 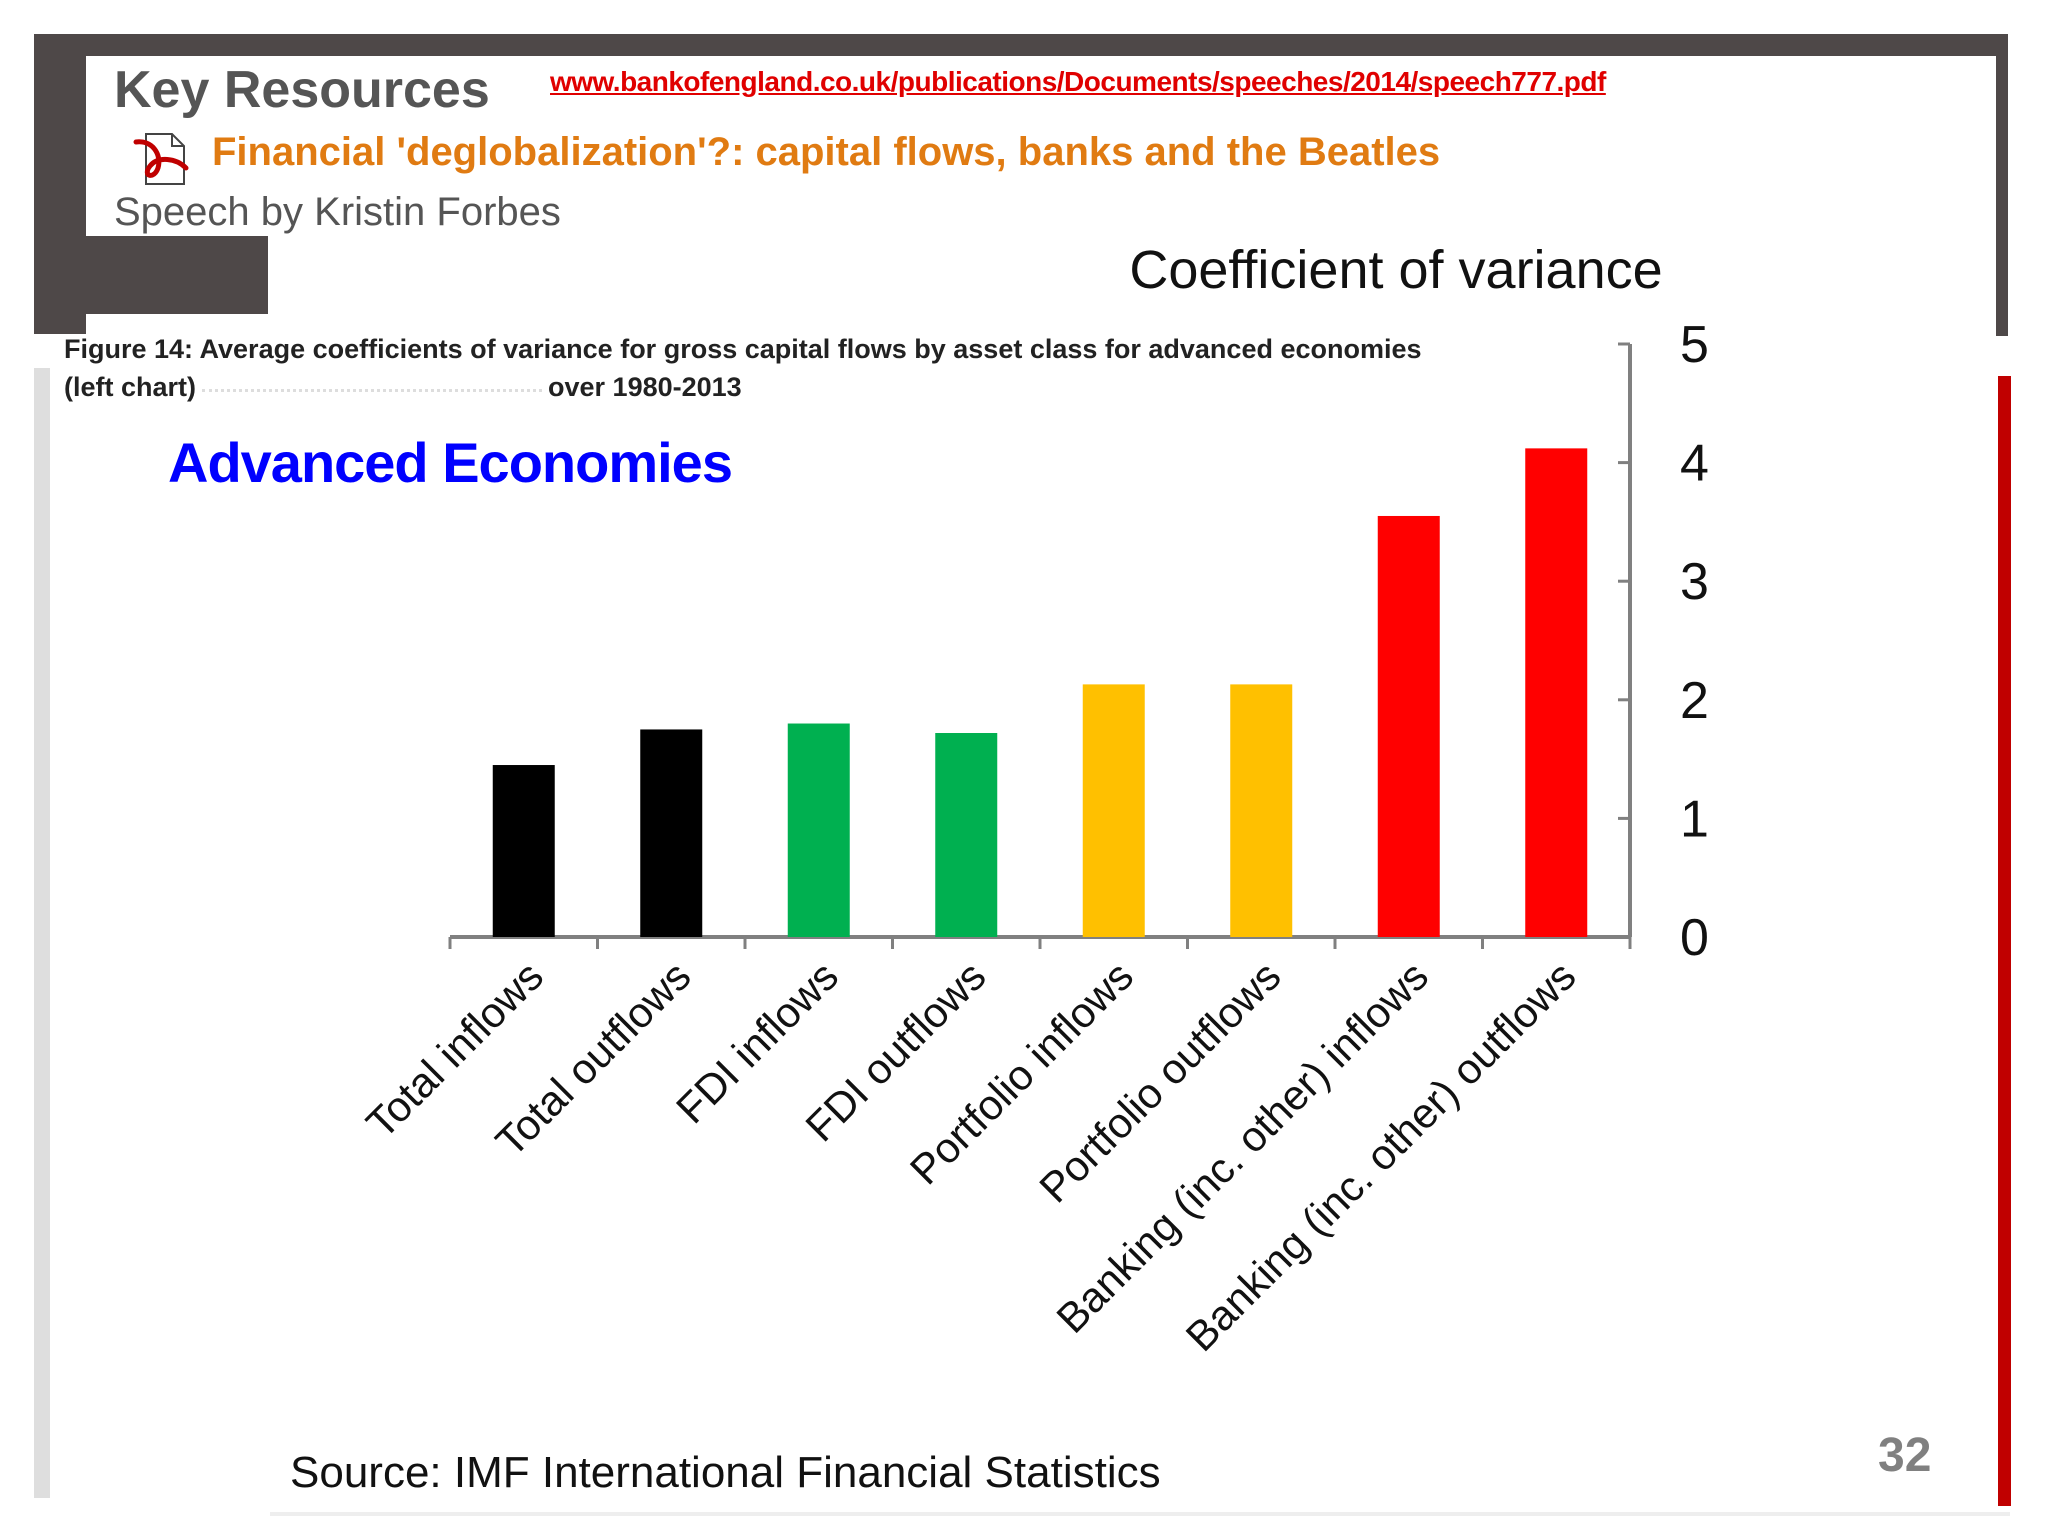 I want to click on speech-author: Speech by Kristin Forbes, so click(x=337, y=212).